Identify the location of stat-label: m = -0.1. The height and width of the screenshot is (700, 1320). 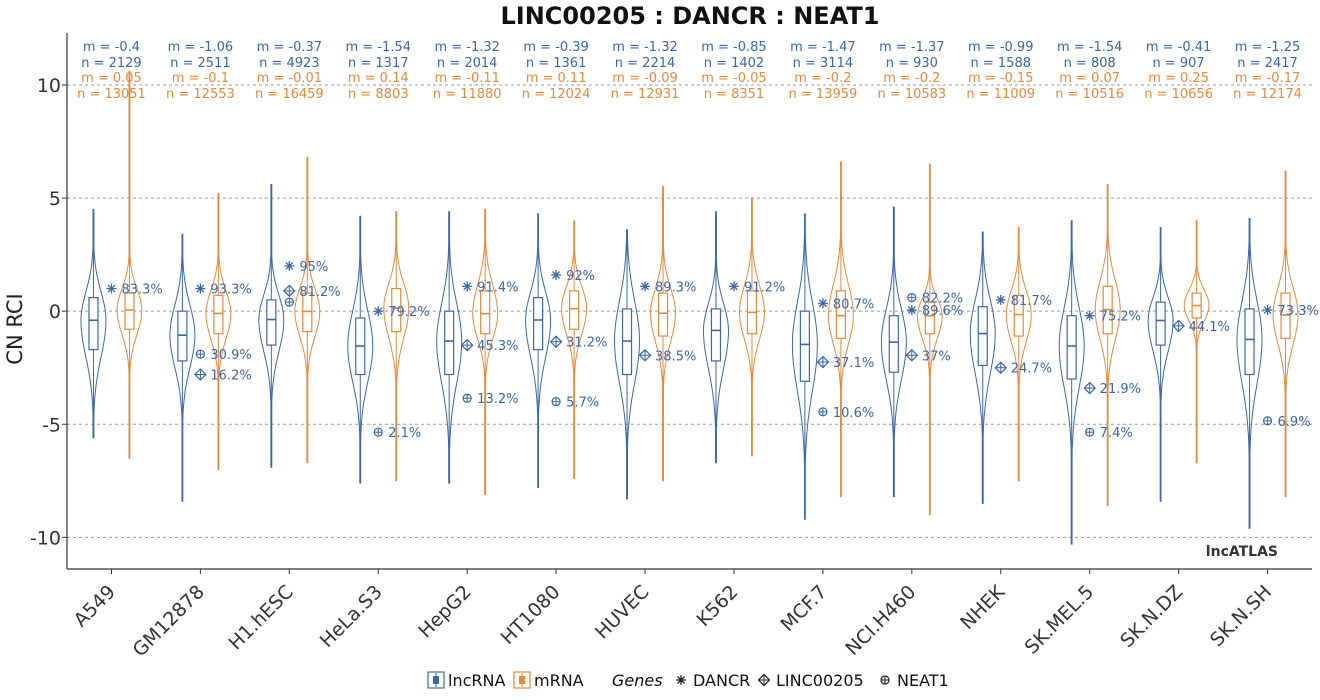
(200, 78).